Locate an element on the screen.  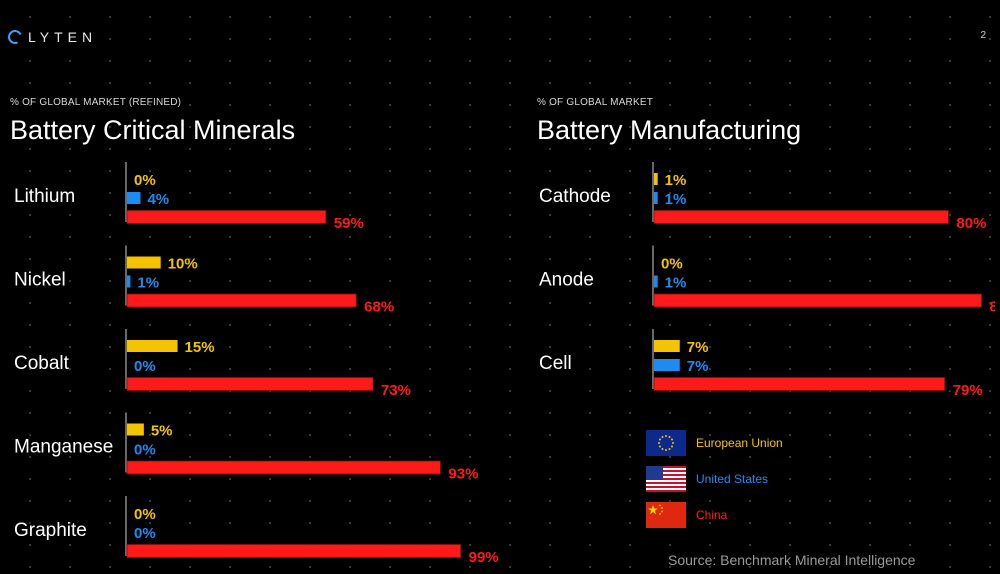
data-label-nickel-china: 68% is located at coordinates (379, 307).